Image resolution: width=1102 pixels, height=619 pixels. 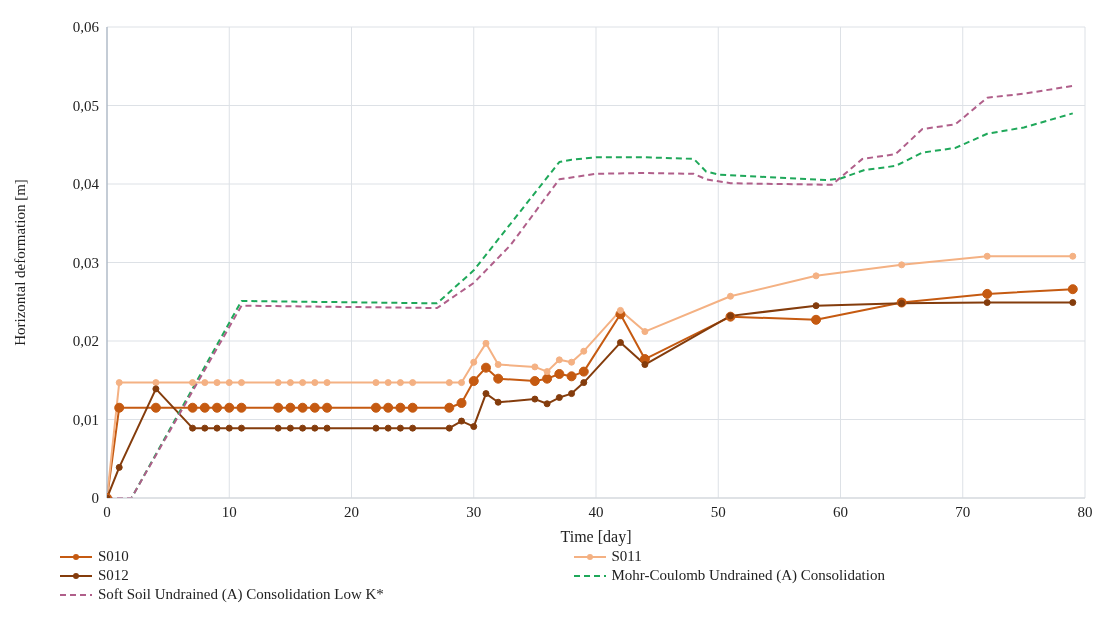 I want to click on x-tick-label: 50, so click(x=718, y=511).